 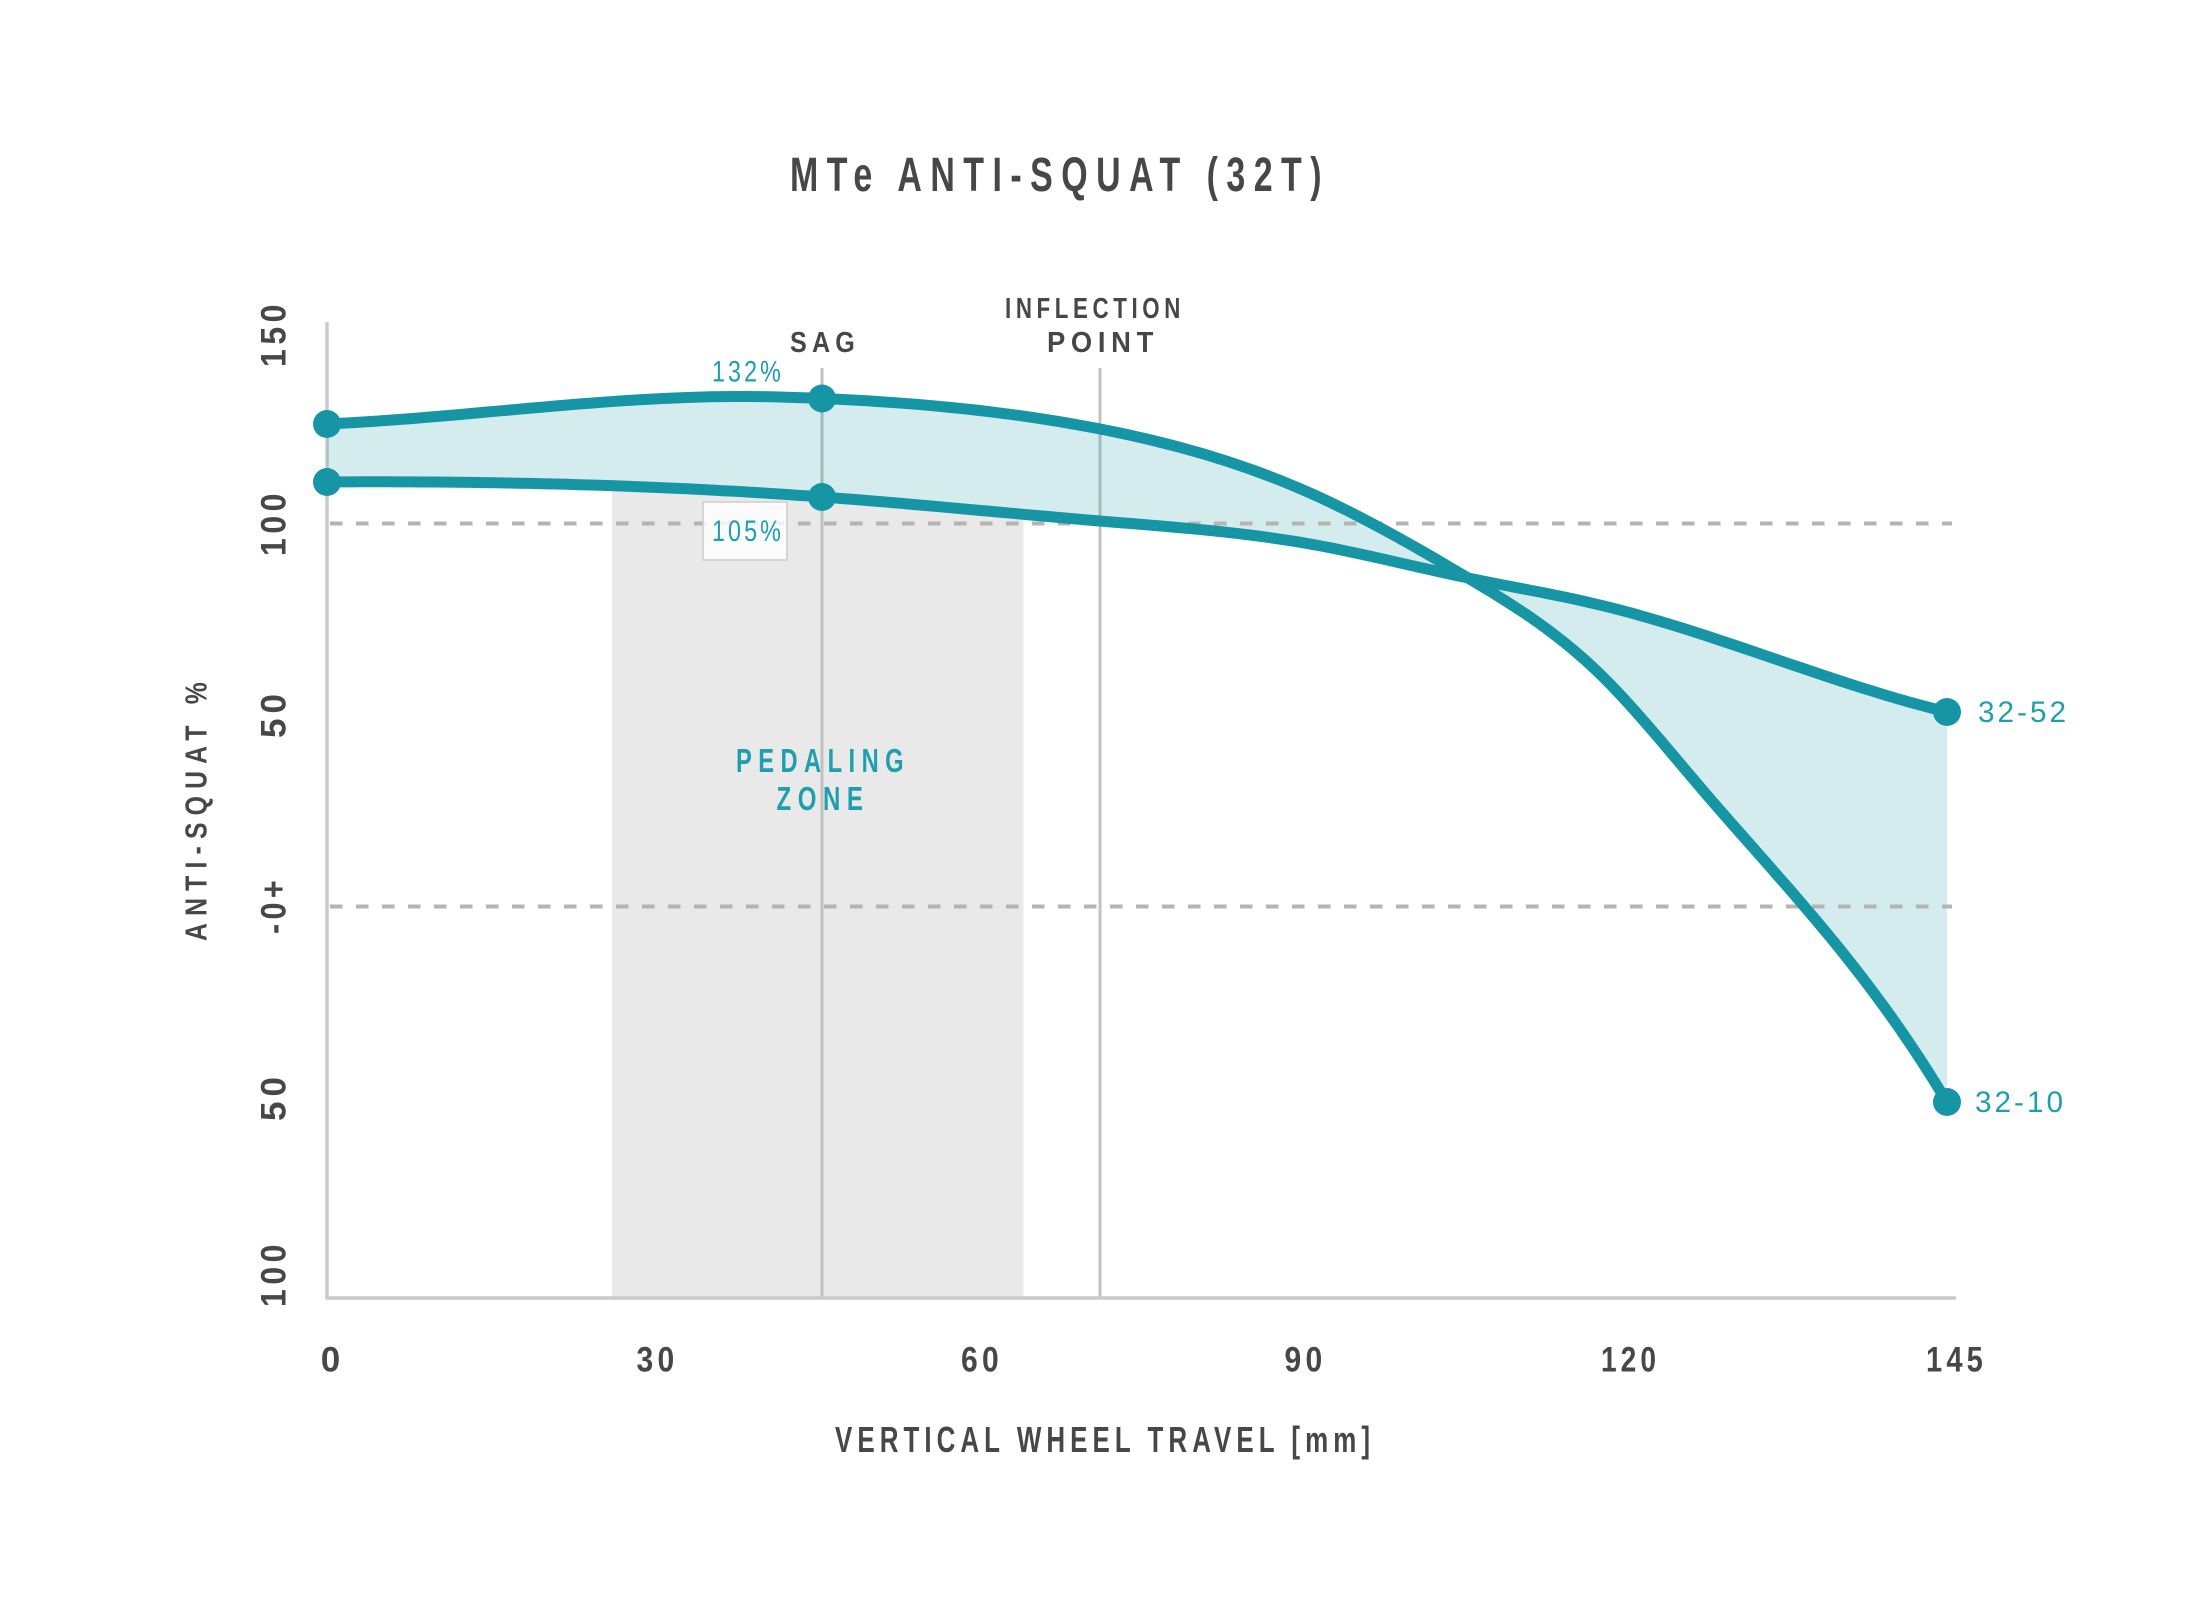 I want to click on svg-text: VERTICAL WHEEL TRAVEL [mm], so click(x=1105, y=1439).